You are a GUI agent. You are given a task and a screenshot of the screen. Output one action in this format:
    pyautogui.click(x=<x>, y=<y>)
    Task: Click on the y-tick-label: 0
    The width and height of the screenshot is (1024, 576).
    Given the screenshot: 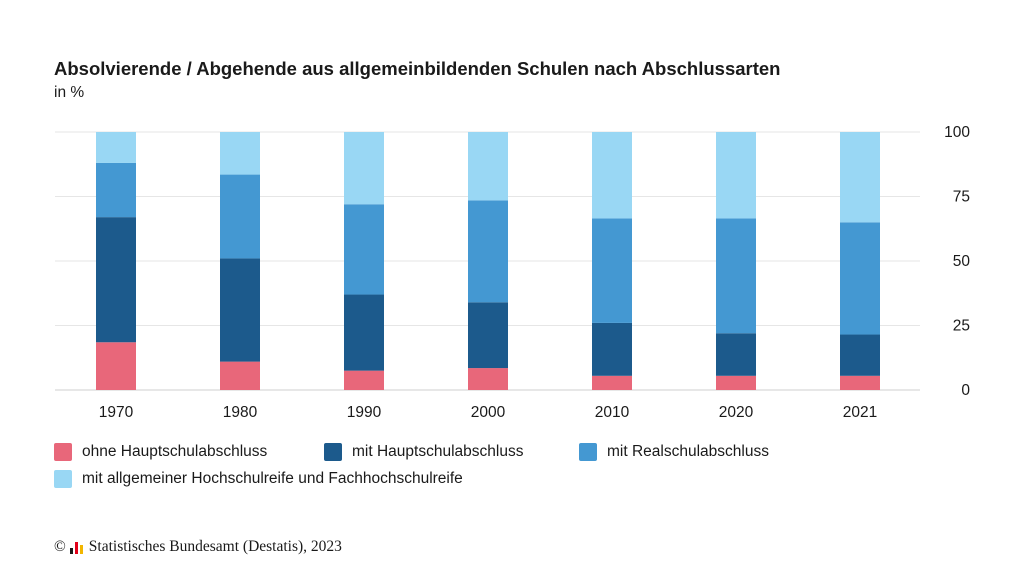 What is the action you would take?
    pyautogui.click(x=965, y=390)
    